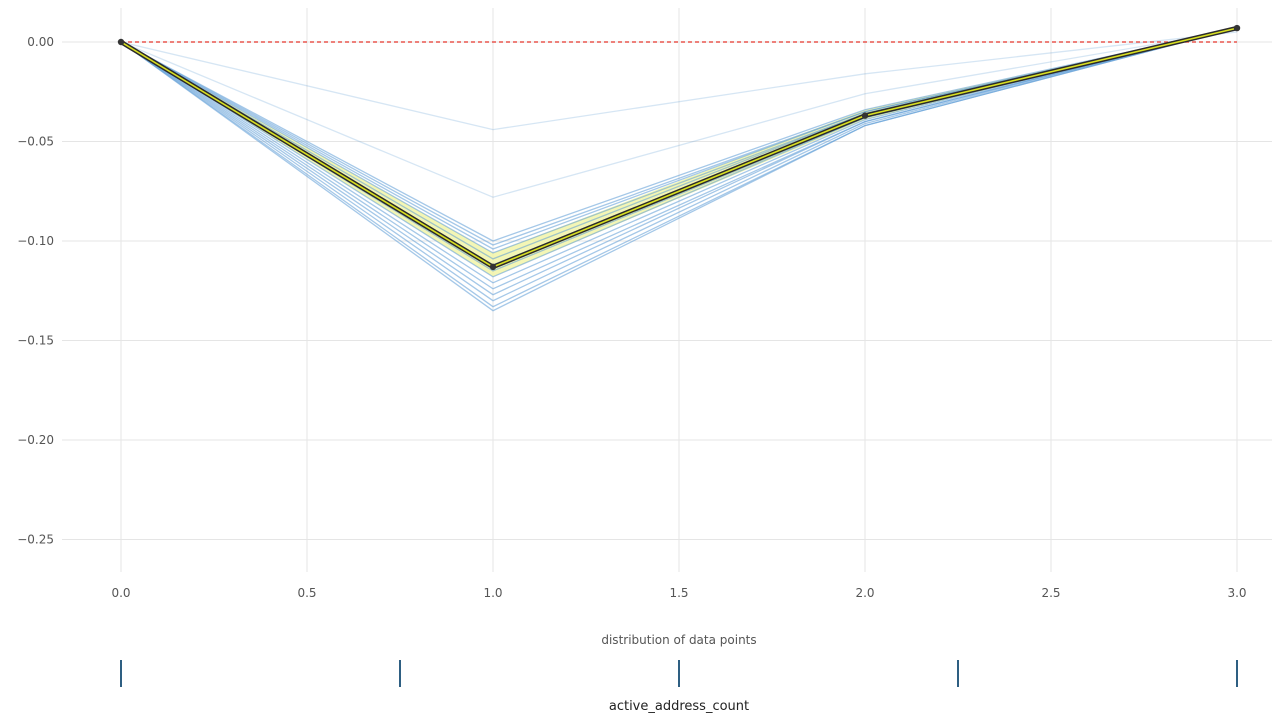 The width and height of the screenshot is (1276, 719). I want to click on x-axis: 0.0 0.5 1.0 1.5 2.0 2.5 3.0, so click(678, 593).